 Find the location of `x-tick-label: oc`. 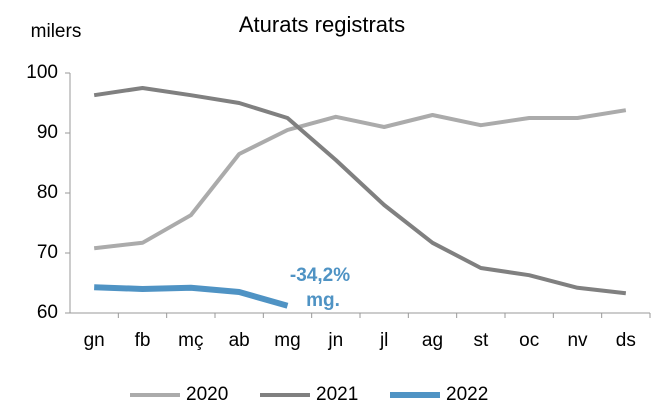

x-tick-label: oc is located at coordinates (529, 340).